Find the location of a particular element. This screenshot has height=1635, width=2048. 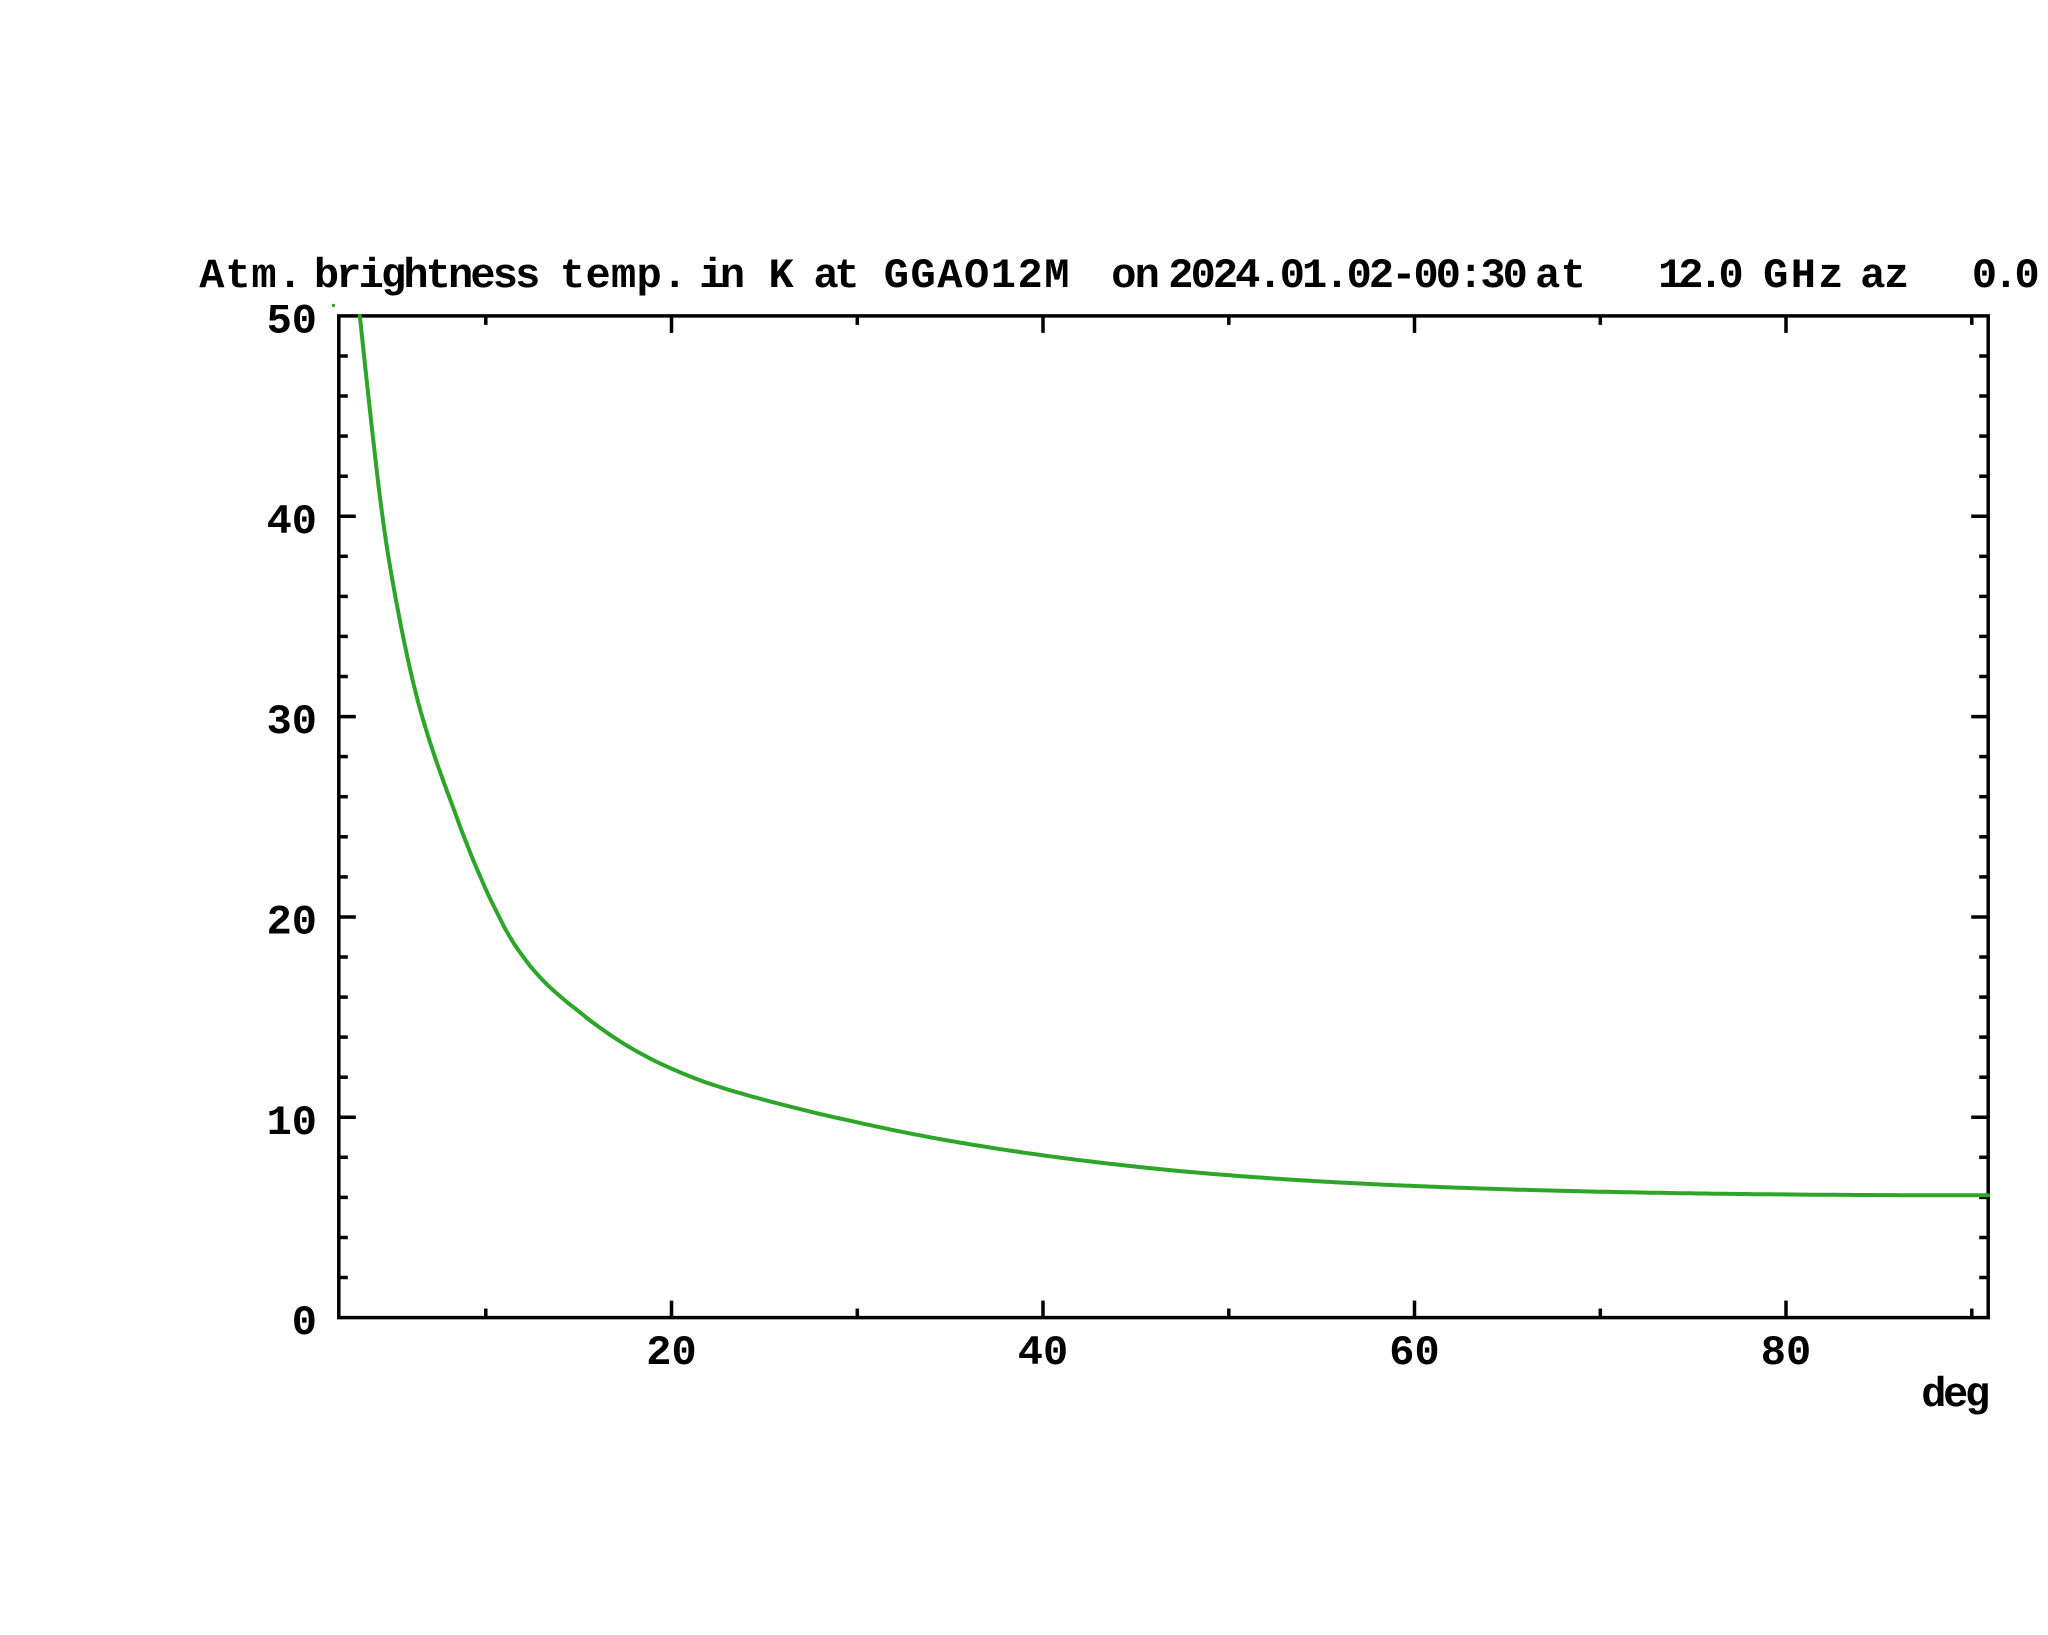

svg-text: GHz is located at coordinates (1803, 276).